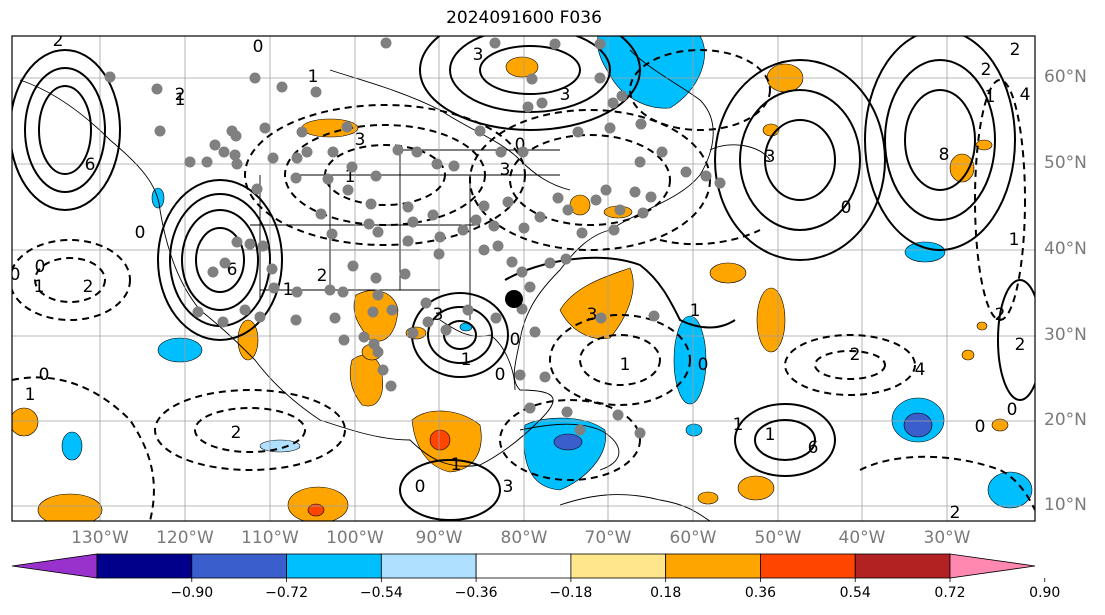 This screenshot has height=615, width=1105. Describe the element at coordinates (192, 593) in the screenshot. I see `colorbar-tick-label: −0.90` at that location.